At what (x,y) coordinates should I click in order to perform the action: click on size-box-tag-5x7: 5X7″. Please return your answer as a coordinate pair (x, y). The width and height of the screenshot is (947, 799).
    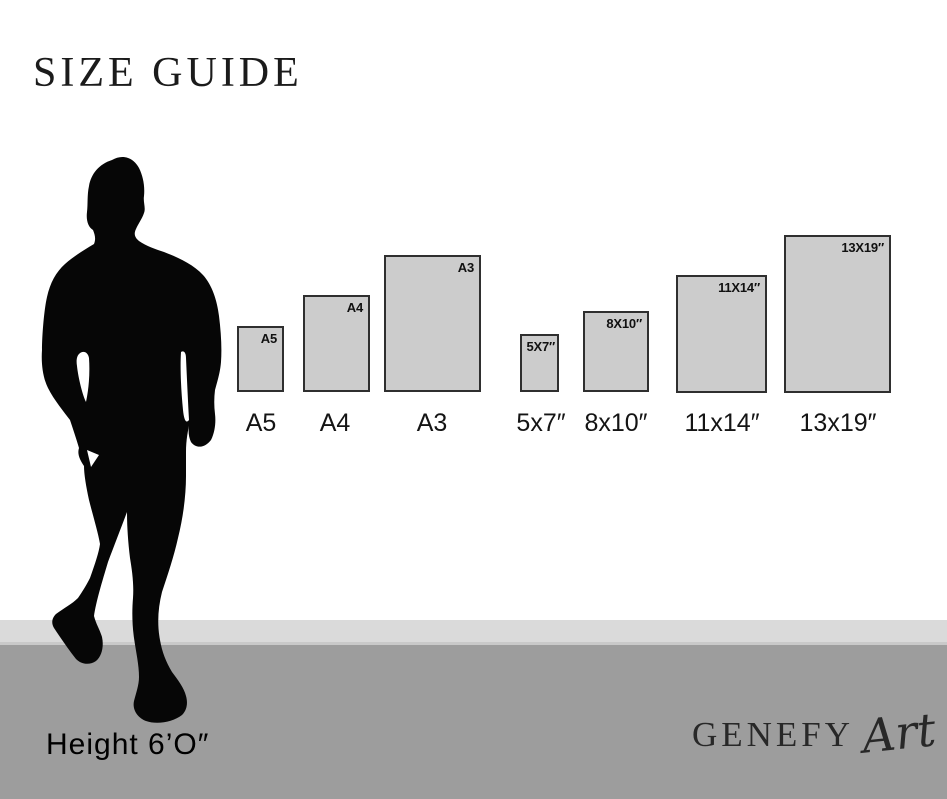
    Looking at the image, I should click on (540, 346).